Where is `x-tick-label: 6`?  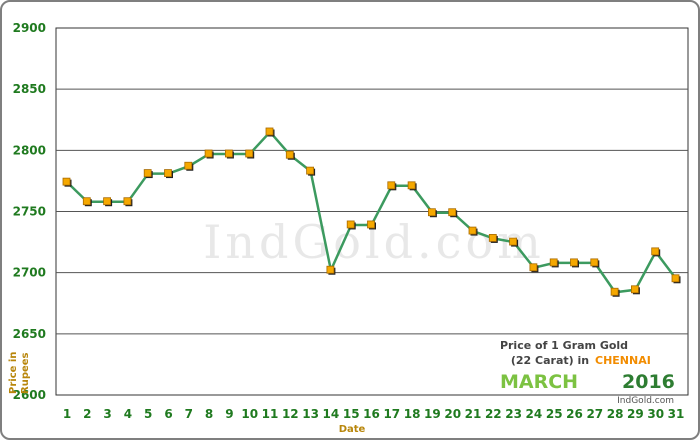
x-tick-label: 6 is located at coordinates (168, 414).